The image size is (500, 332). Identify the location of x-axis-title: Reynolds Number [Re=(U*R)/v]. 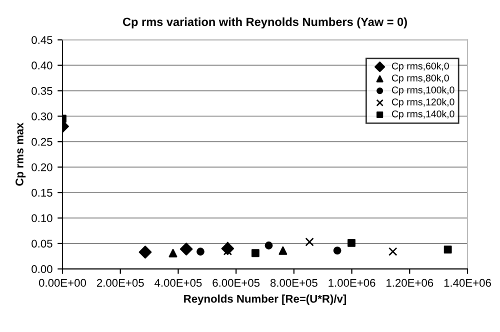
(265, 299).